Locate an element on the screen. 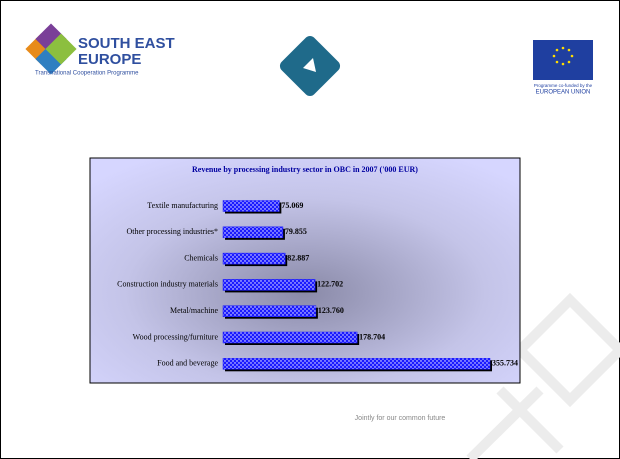  eu-text: EUROPEAN UNION is located at coordinates (563, 93).